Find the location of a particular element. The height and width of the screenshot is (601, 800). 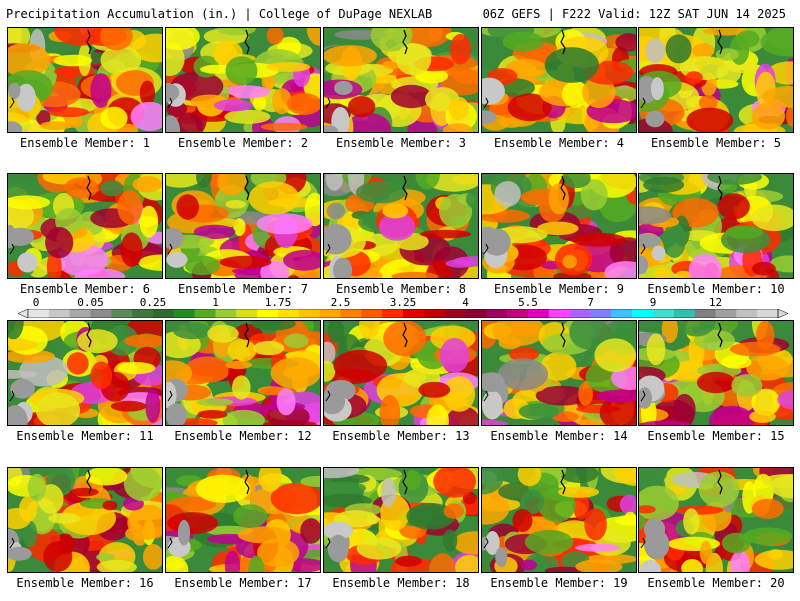

ensemble-member-label: Ensemble Member: 10 is located at coordinates (716, 289).